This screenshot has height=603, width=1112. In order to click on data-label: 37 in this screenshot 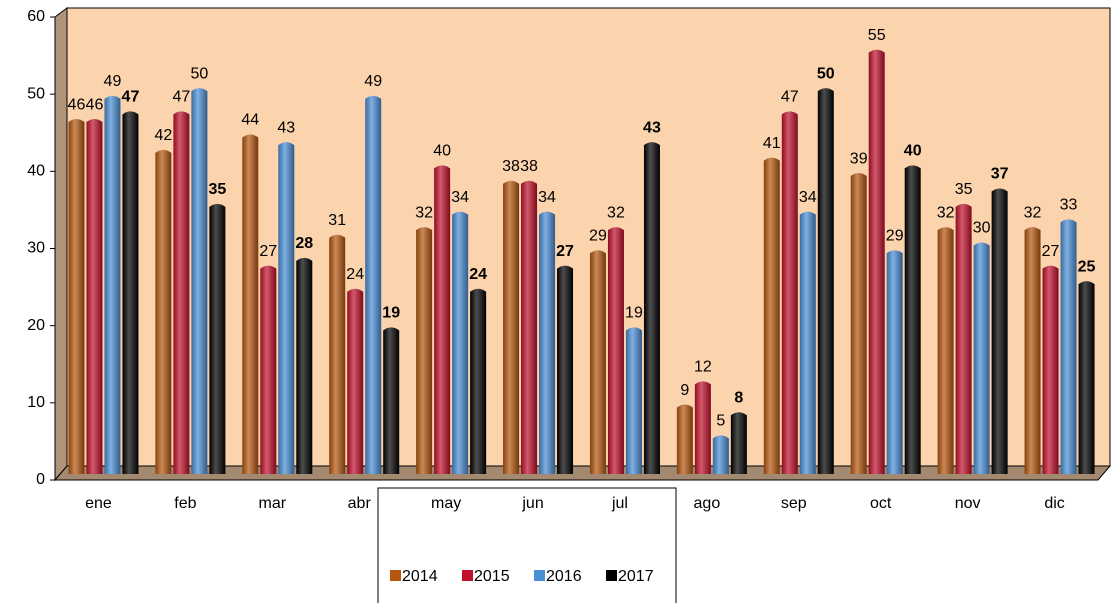, I will do `click(1000, 174)`.